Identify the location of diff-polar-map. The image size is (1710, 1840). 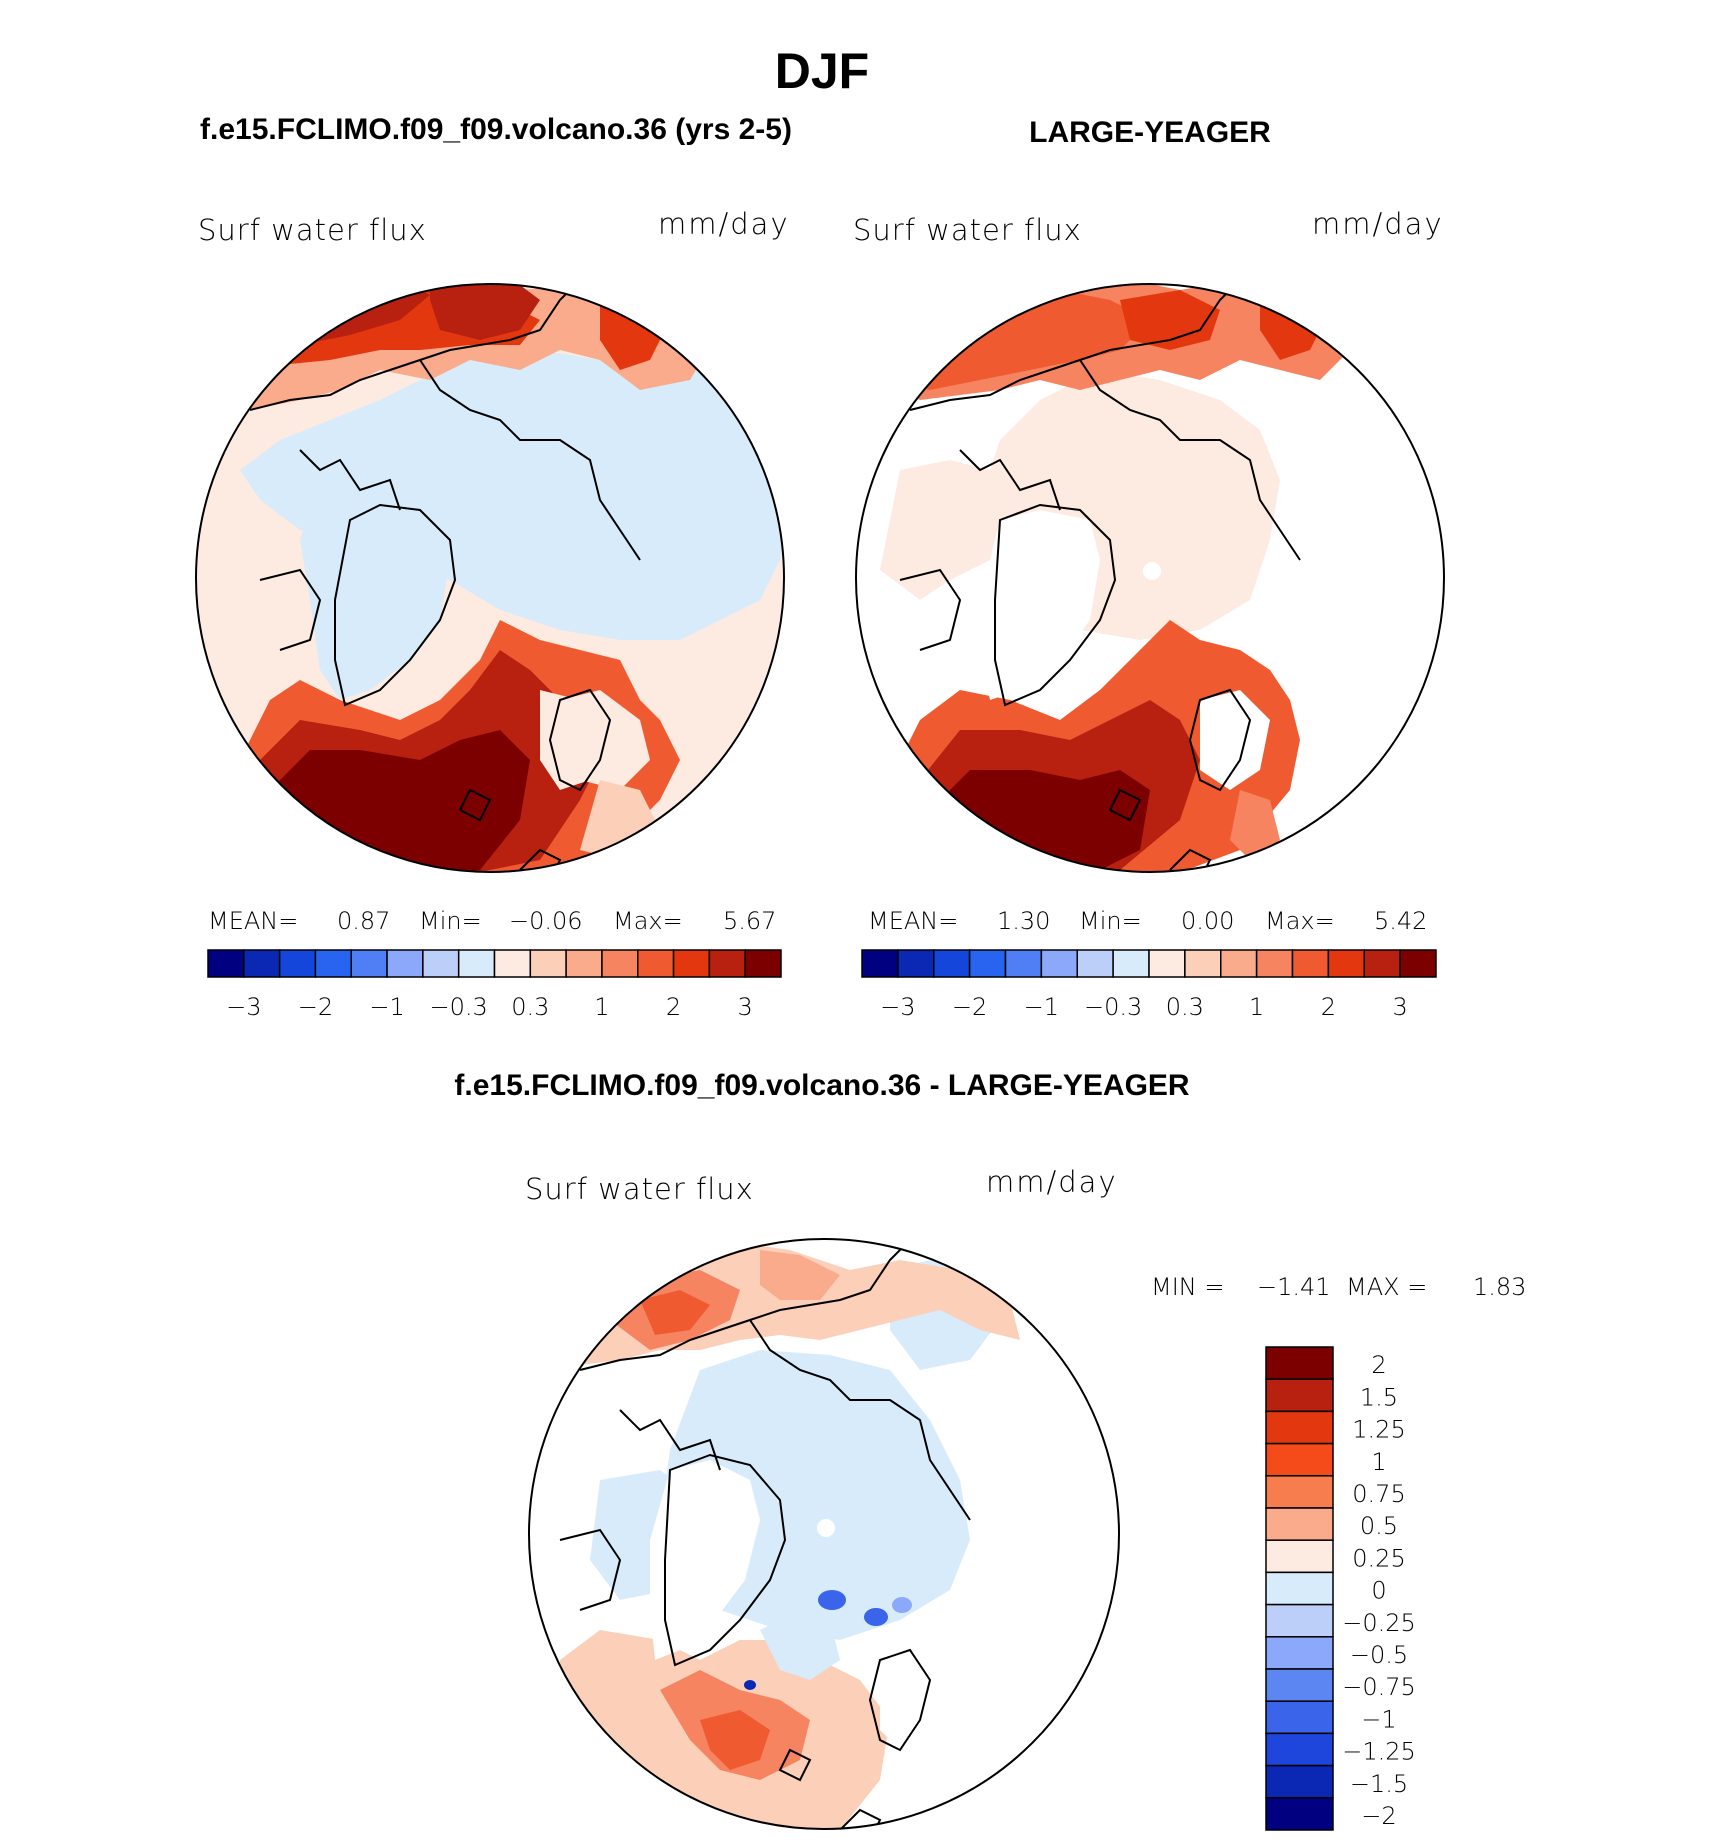
(824, 1534).